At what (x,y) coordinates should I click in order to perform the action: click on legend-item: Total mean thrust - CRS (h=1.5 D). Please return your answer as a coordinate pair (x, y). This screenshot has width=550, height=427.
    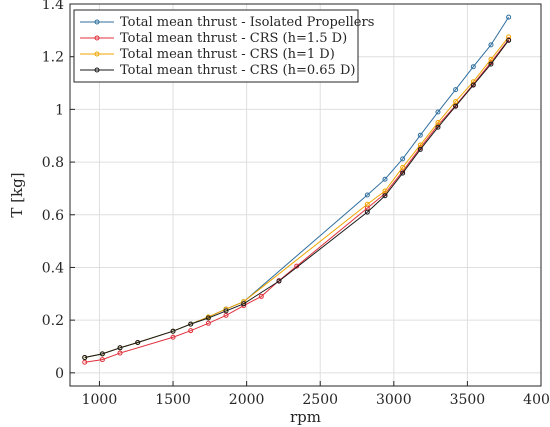
    Looking at the image, I should click on (213, 38).